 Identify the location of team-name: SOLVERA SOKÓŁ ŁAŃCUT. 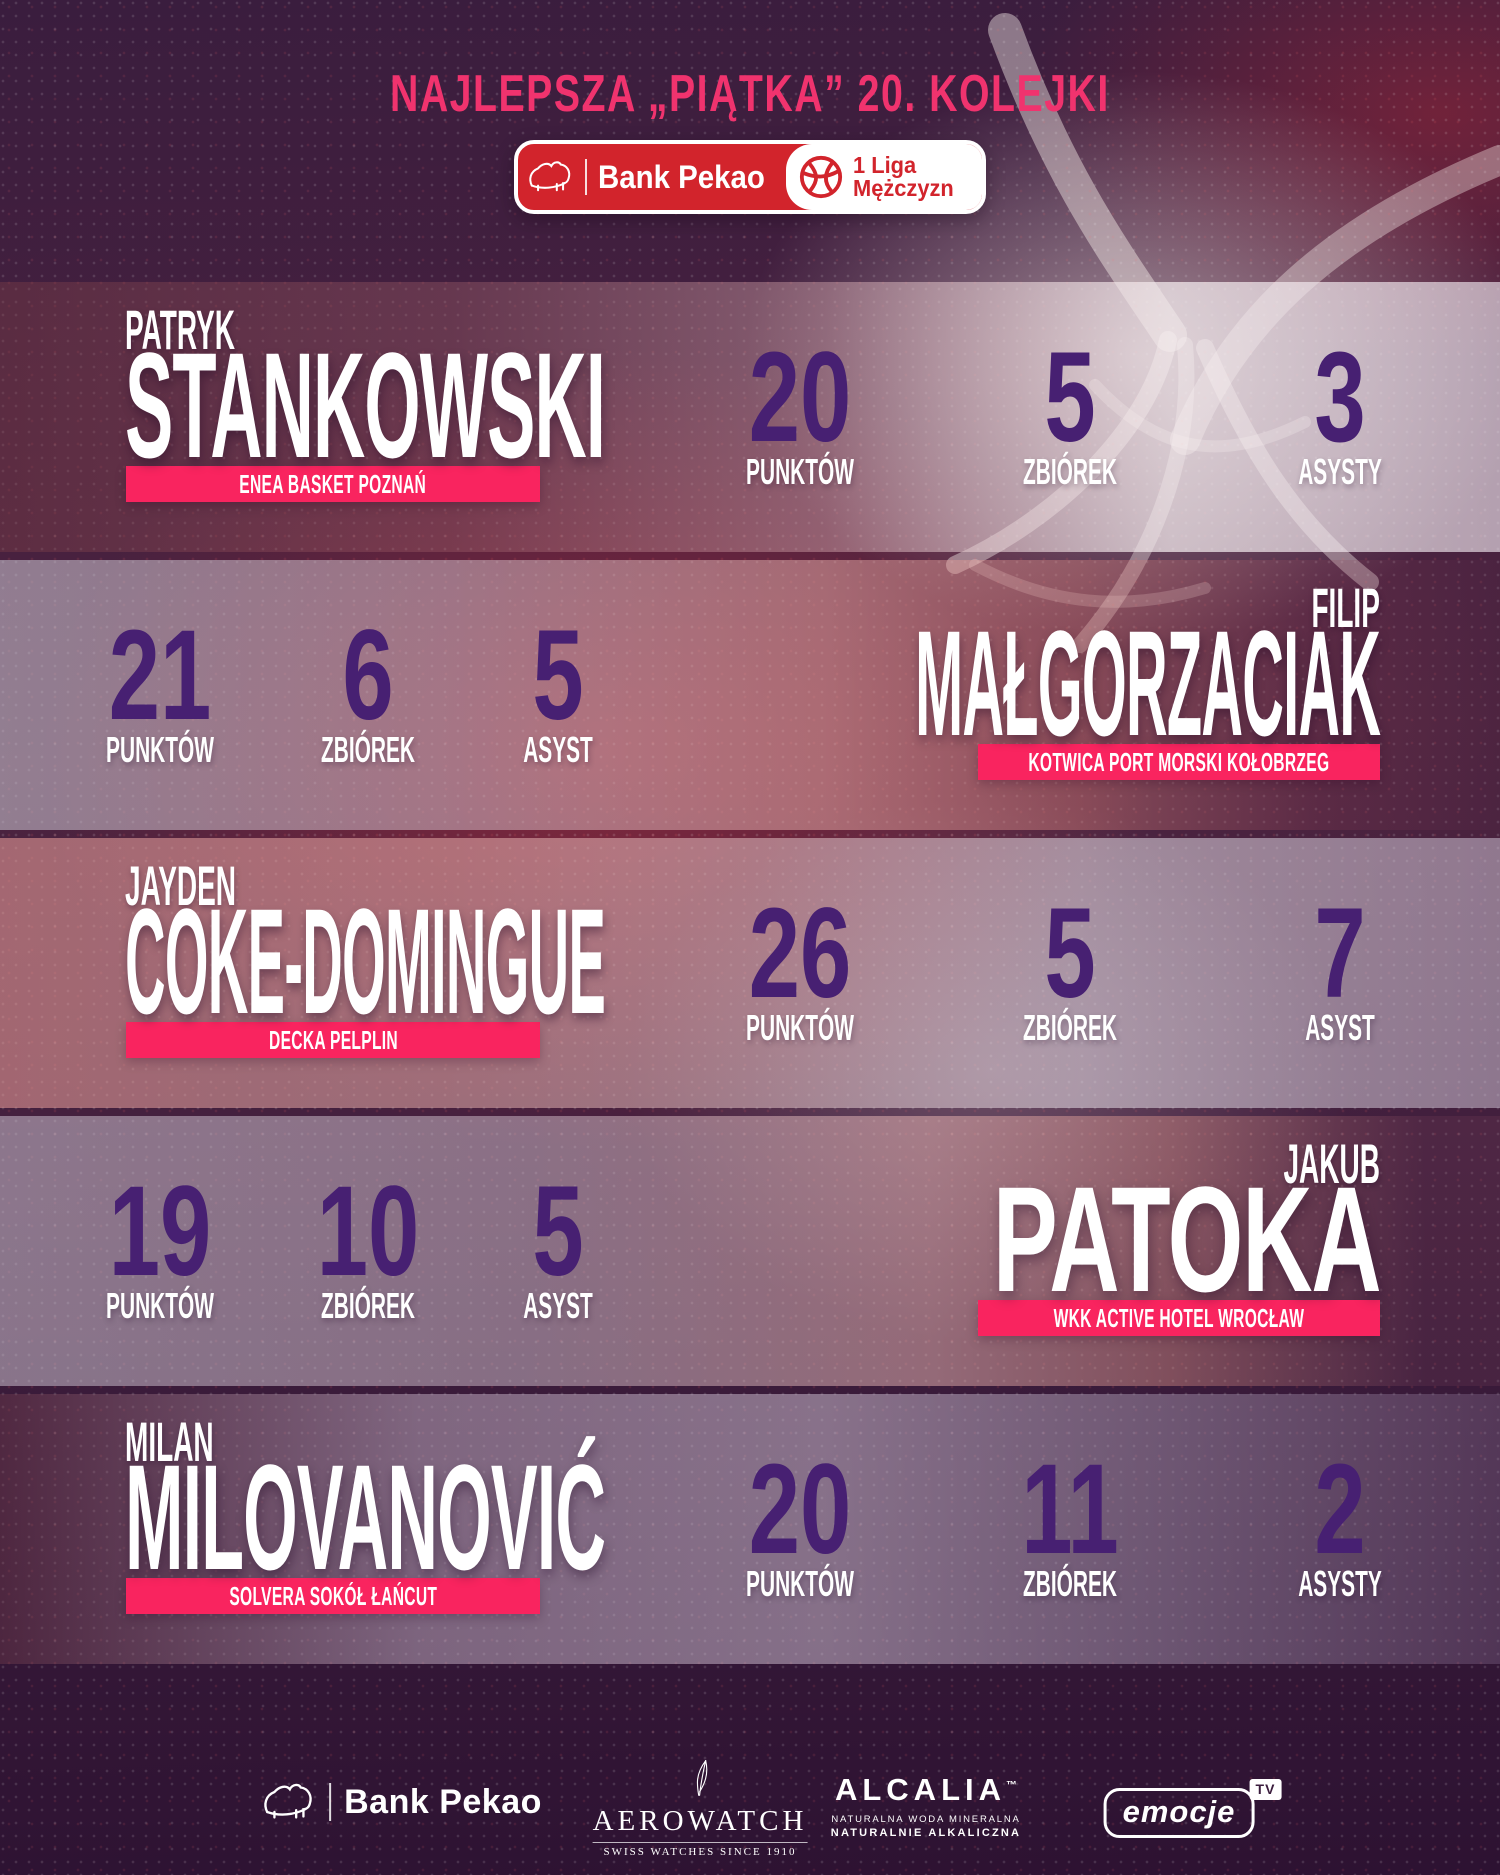
(333, 1595).